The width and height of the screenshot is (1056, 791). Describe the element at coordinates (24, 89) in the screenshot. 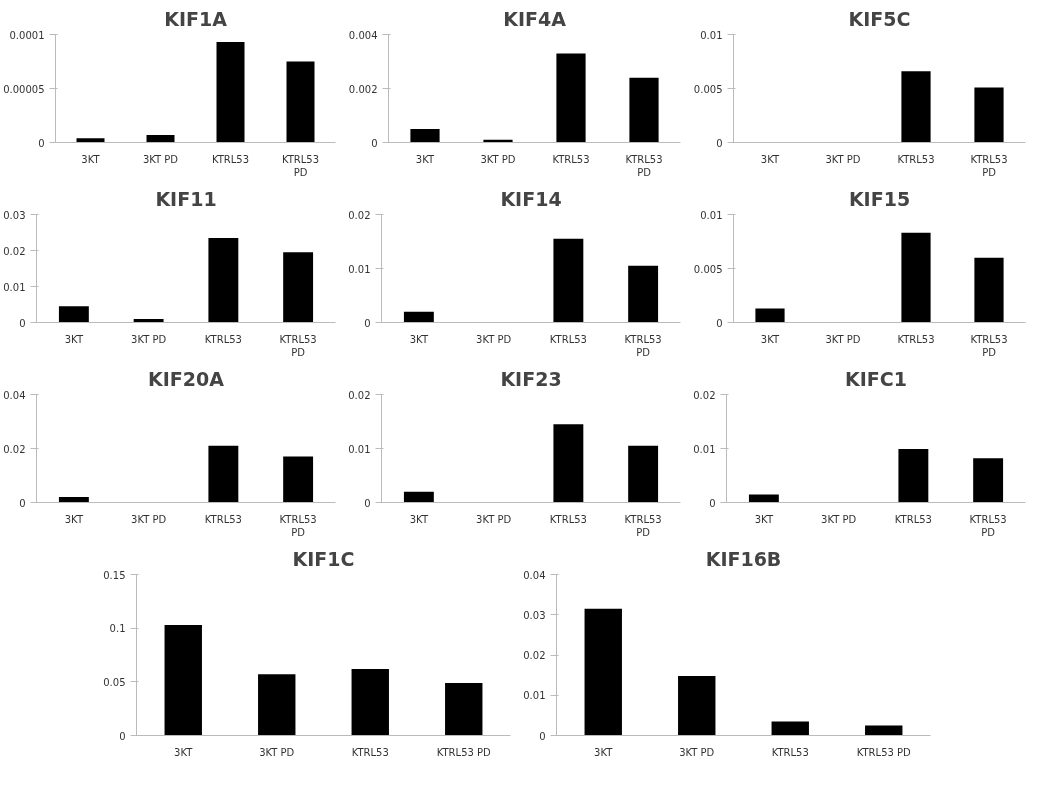

I see `y-tick-label: 0.00005` at that location.